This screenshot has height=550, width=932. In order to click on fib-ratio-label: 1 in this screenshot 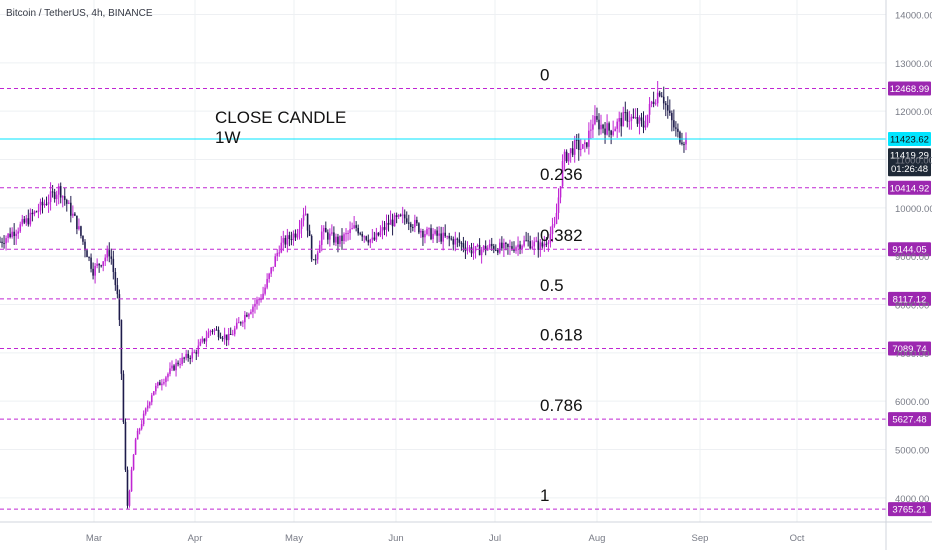, I will do `click(544, 495)`.